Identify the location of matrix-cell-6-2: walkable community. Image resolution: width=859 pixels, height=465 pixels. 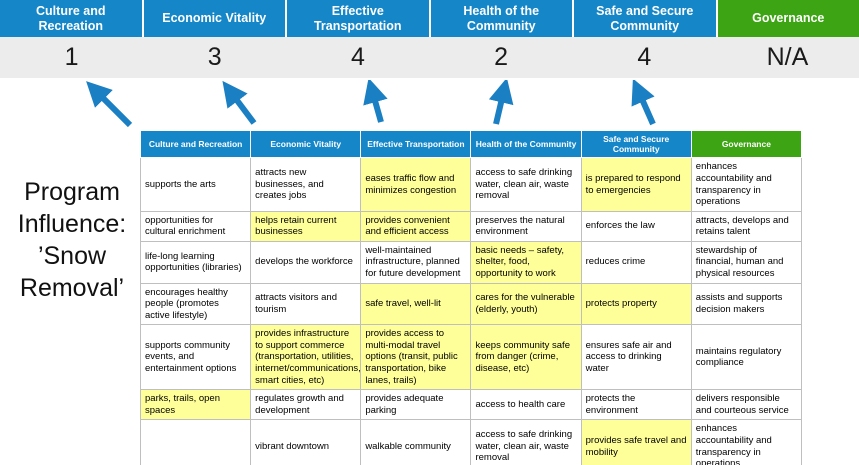
(416, 442).